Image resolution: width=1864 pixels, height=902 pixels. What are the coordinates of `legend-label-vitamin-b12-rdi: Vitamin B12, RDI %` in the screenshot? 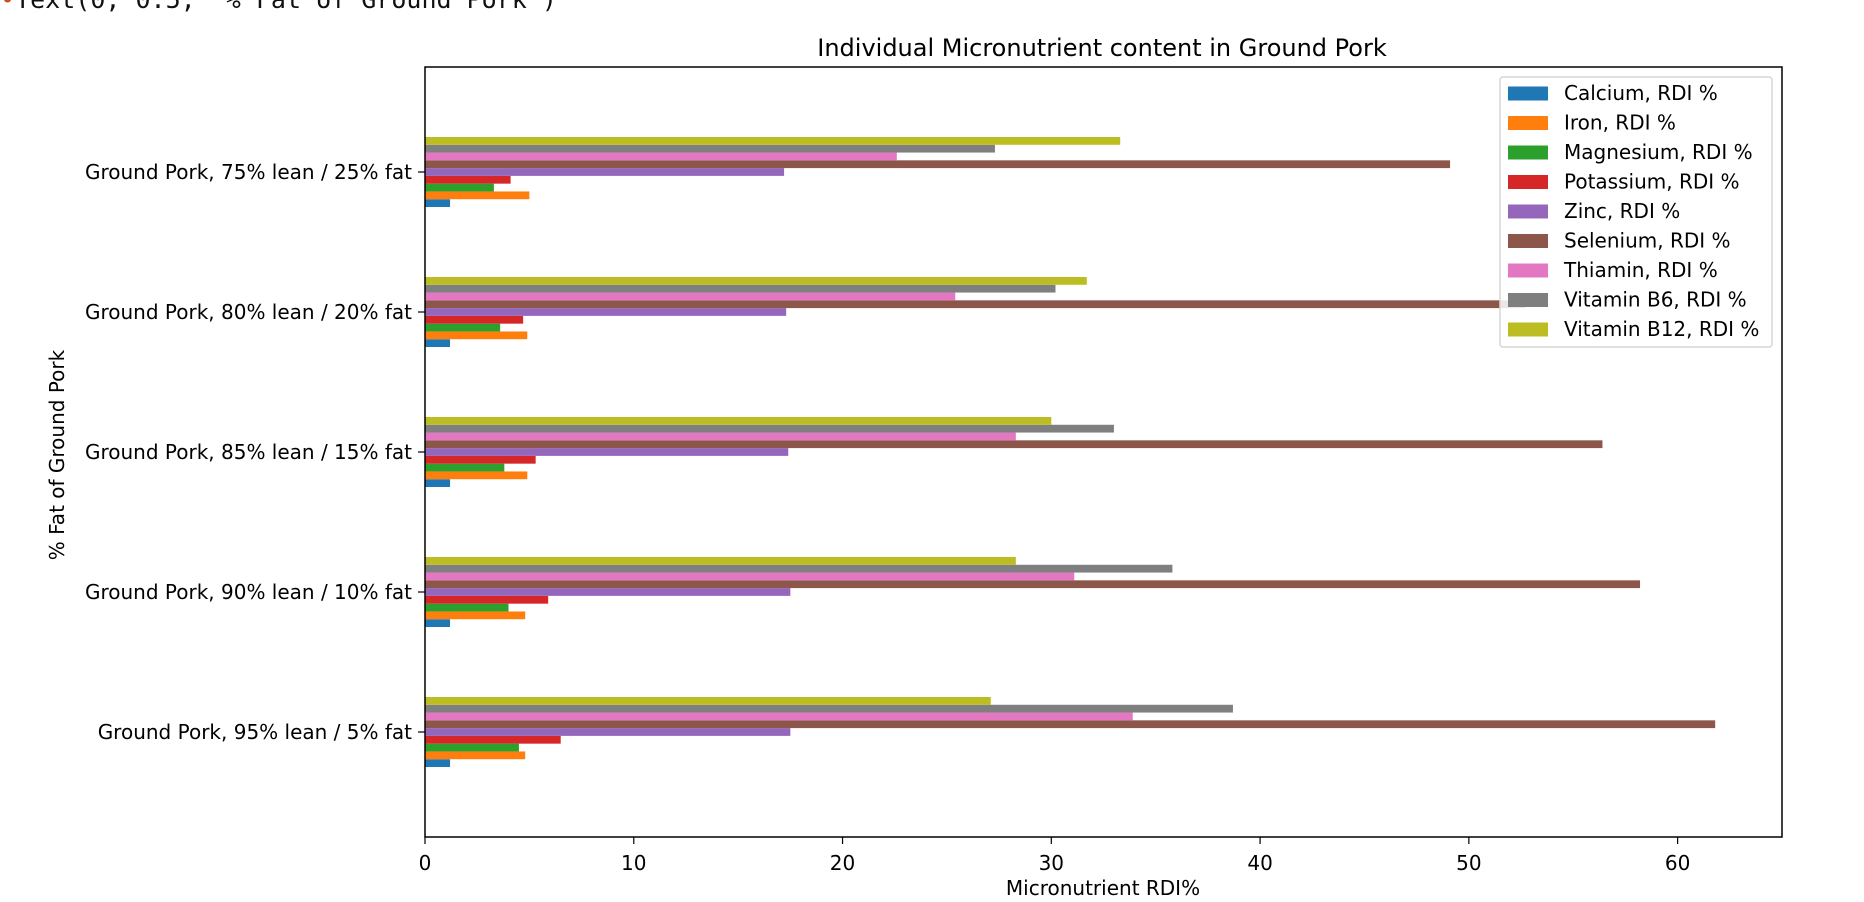 It's located at (1661, 329).